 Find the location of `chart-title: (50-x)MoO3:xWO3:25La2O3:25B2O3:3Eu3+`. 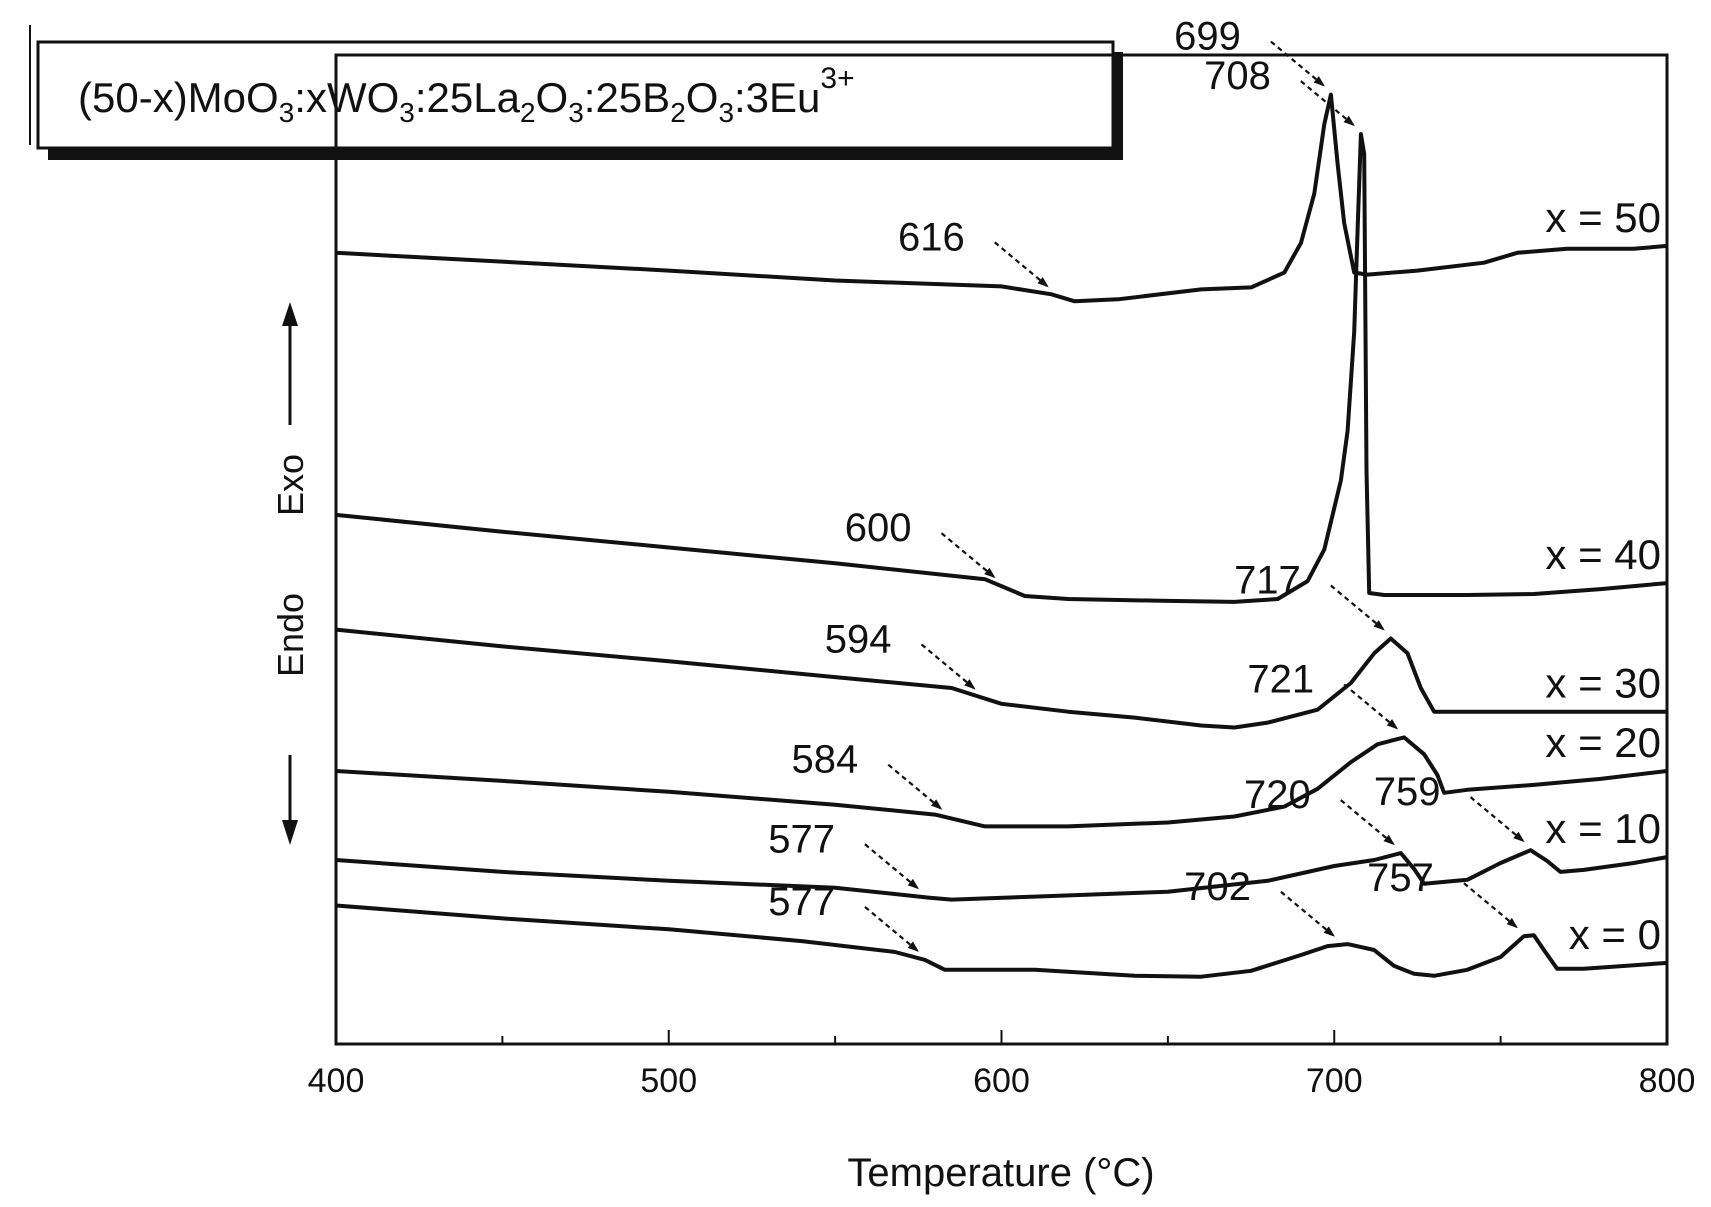

chart-title: (50-x)MoO3:xWO3:25La2O3:25B2O3:3Eu3+ is located at coordinates (466, 95).